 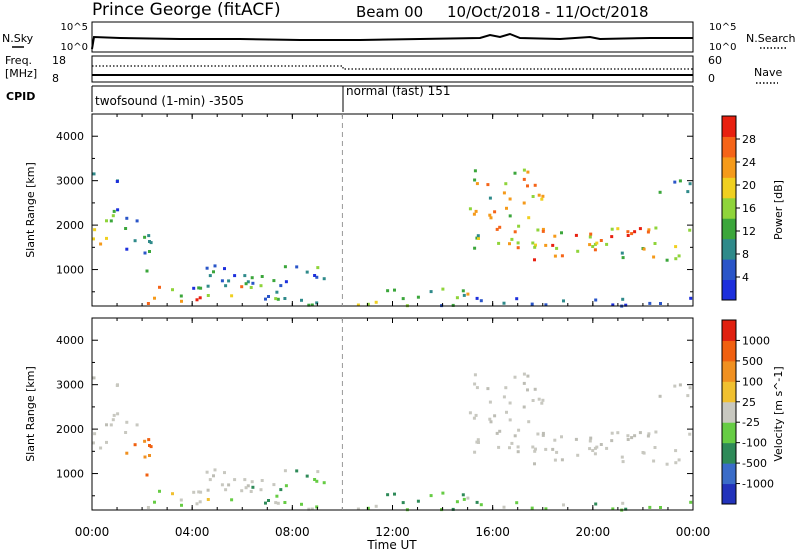 What do you see at coordinates (729, 412) in the screenshot?
I see `colorbar-frame` at bounding box center [729, 412].